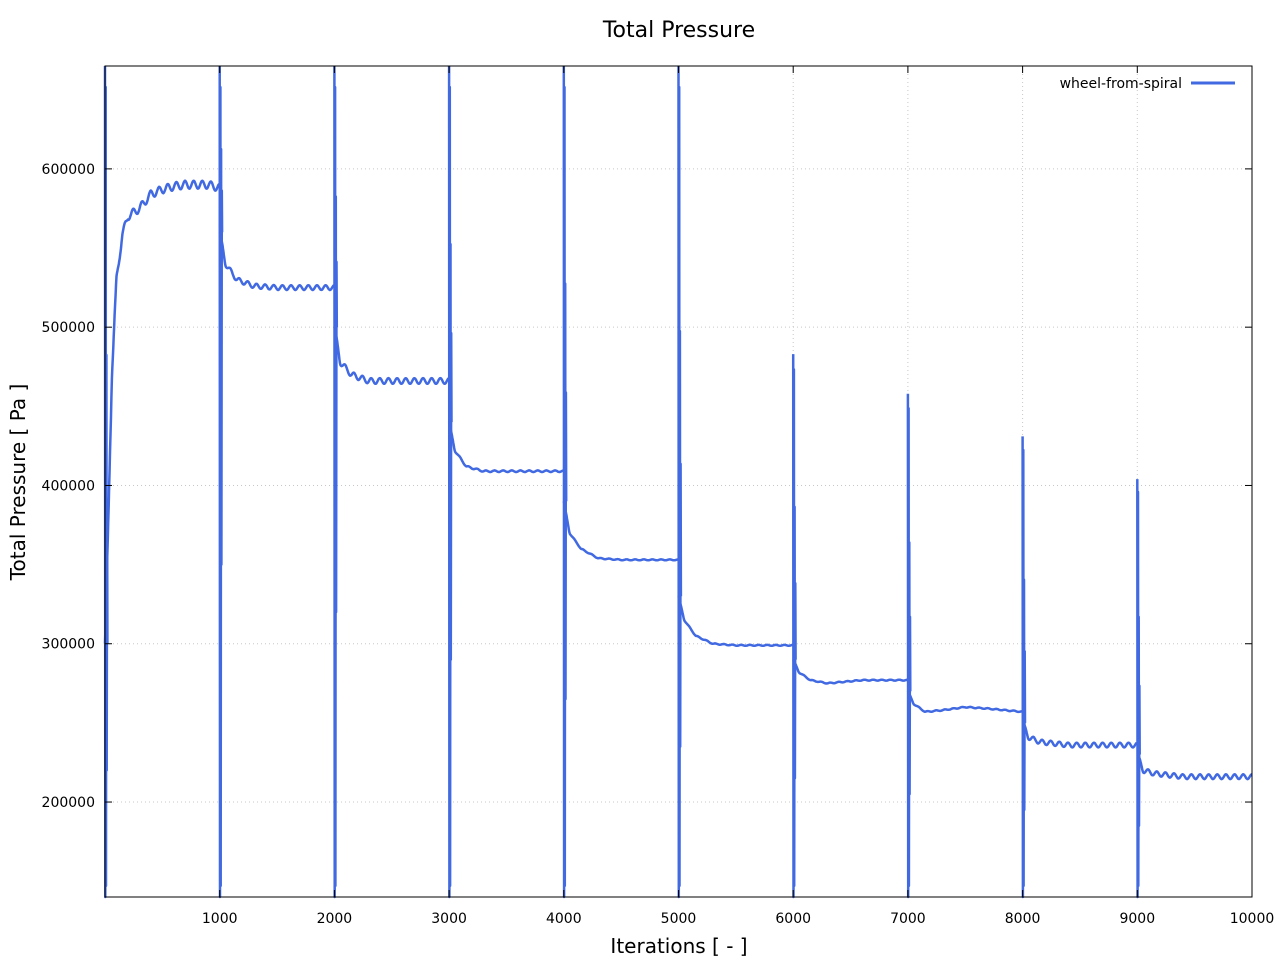  Describe the element at coordinates (1023, 919) in the screenshot. I see `x-tick-label: 8000` at that location.